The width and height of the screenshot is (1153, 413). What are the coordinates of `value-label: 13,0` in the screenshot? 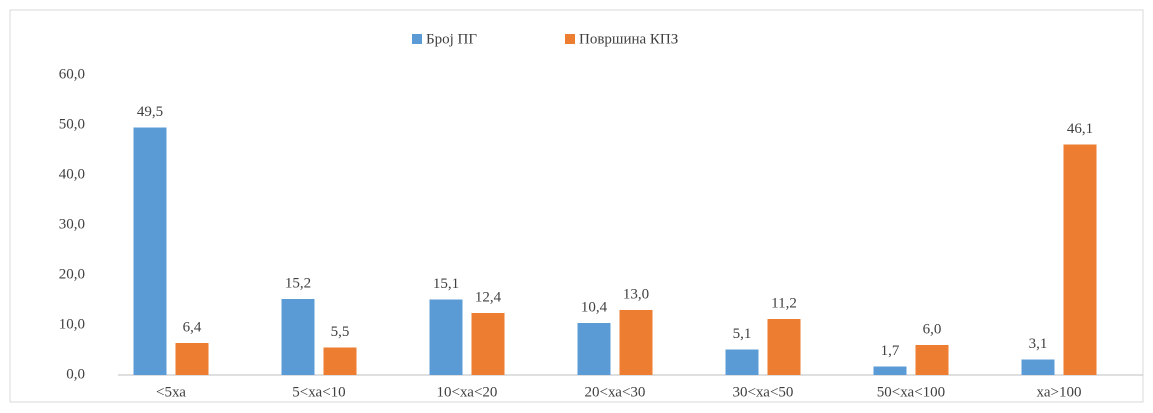 It's located at (636, 294).